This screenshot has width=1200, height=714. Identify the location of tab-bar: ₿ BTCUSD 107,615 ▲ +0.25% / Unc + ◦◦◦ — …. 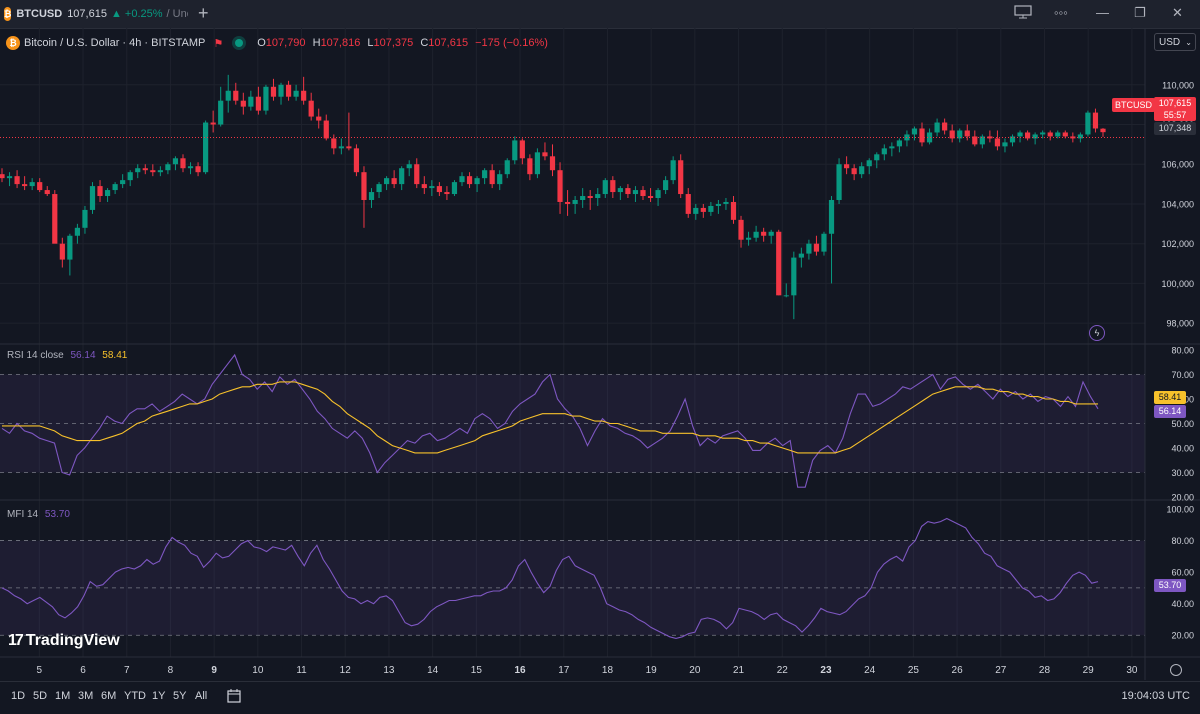
(600, 14).